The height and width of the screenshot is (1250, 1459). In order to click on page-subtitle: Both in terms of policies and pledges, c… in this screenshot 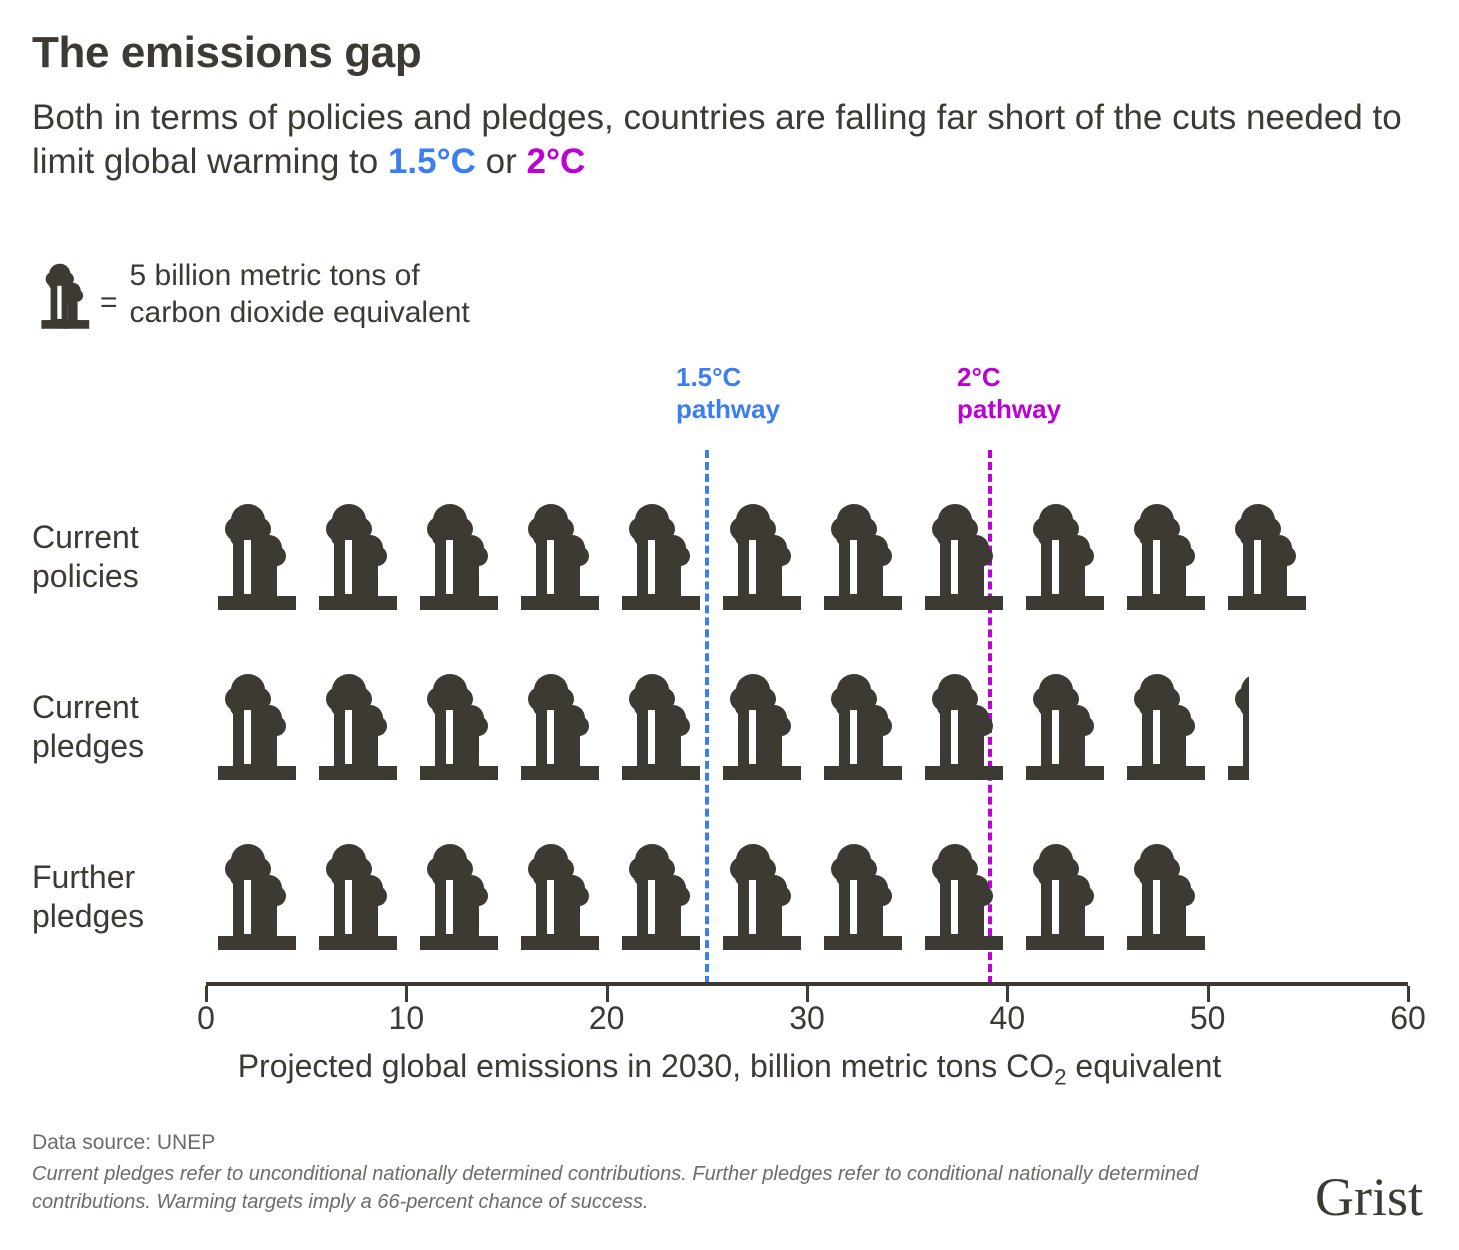, I will do `click(732, 140)`.